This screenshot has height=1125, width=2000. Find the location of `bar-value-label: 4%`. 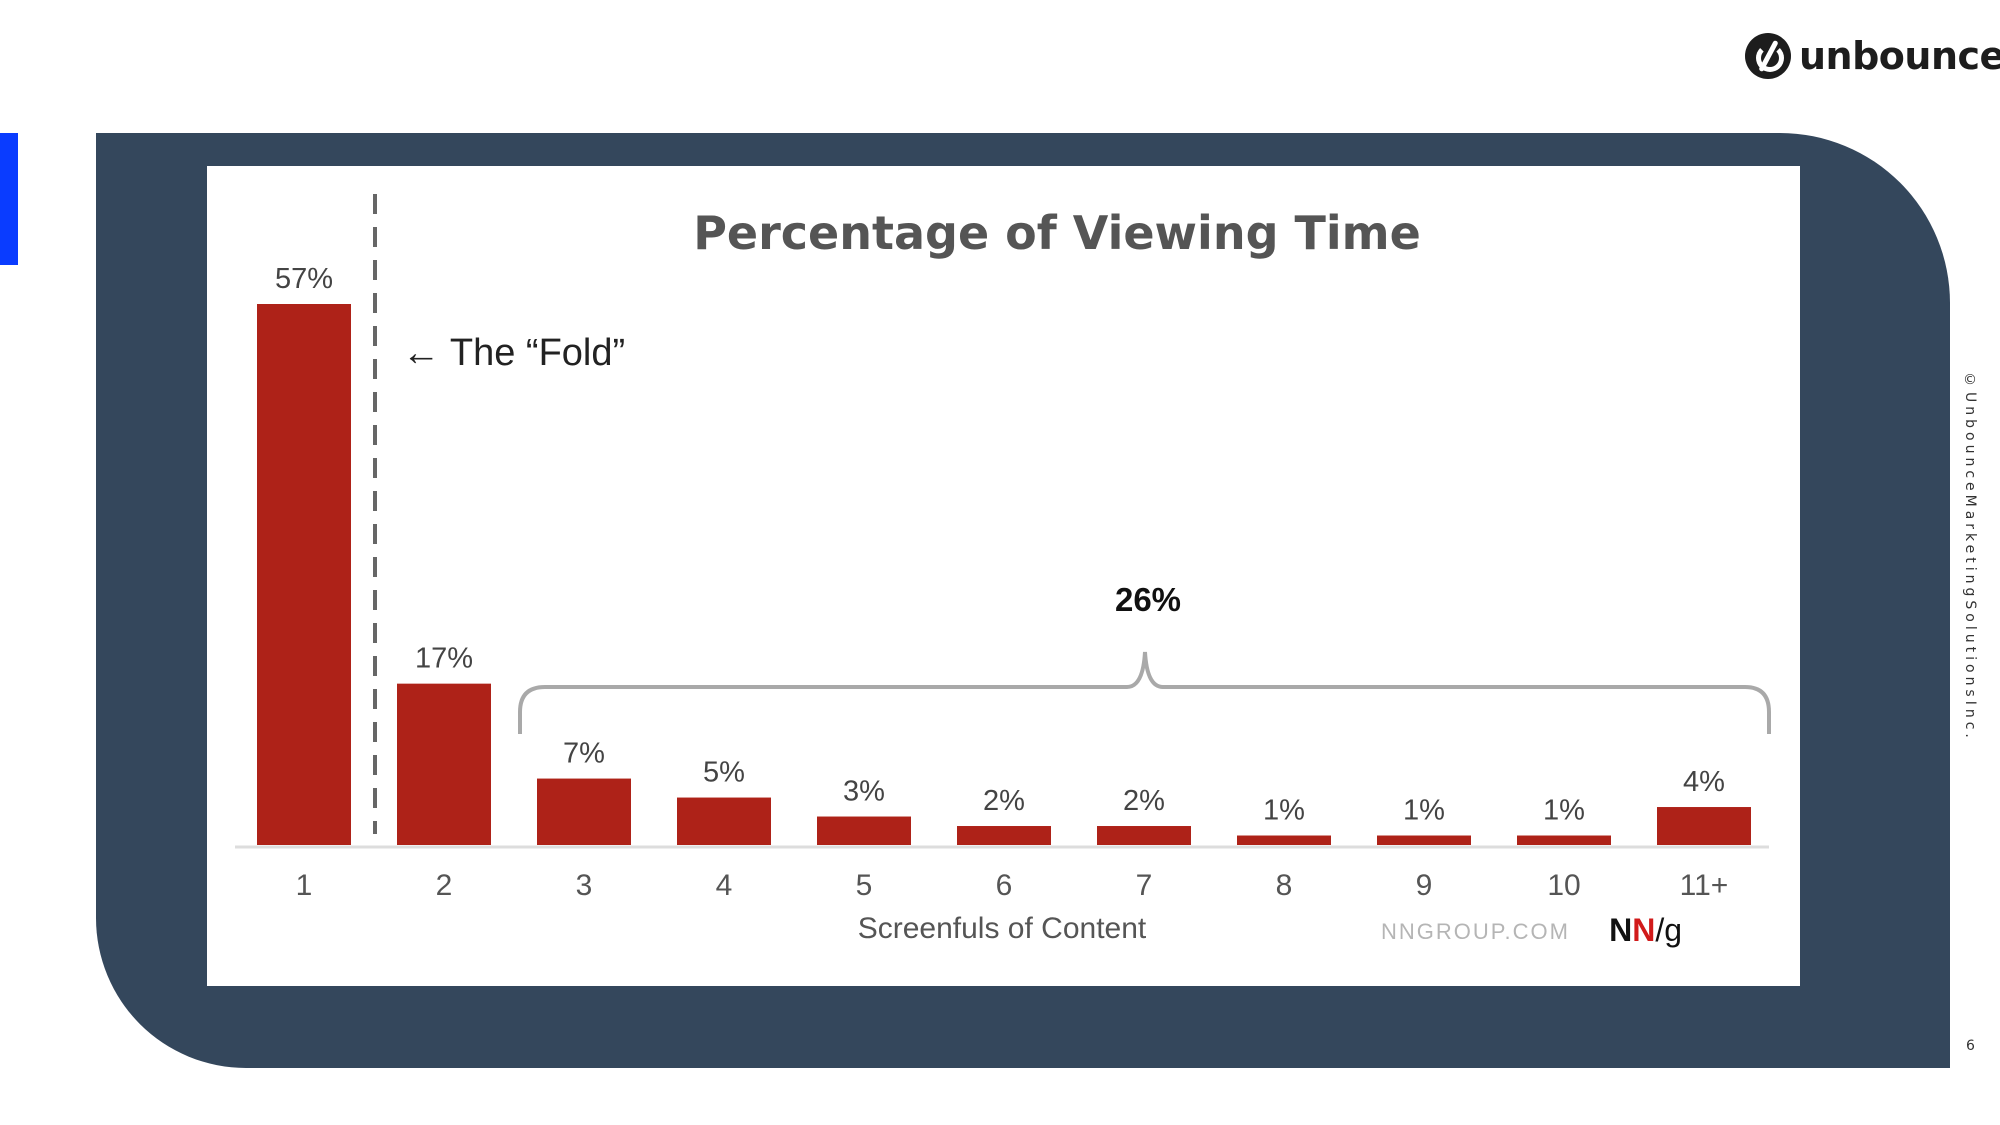

bar-value-label: 4% is located at coordinates (1704, 782).